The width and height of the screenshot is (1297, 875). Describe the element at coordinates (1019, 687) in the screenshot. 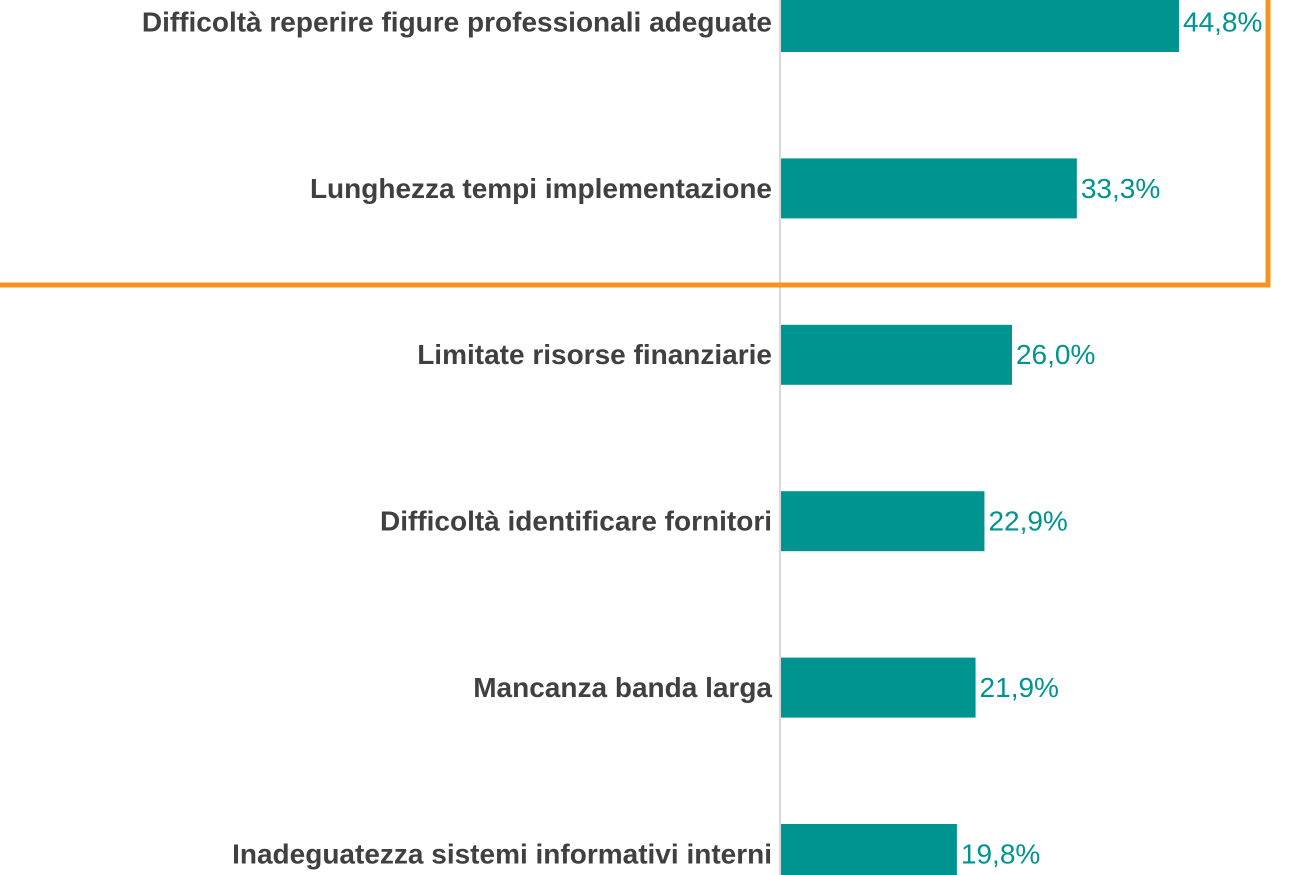

I see `value-label: 21,9%` at that location.